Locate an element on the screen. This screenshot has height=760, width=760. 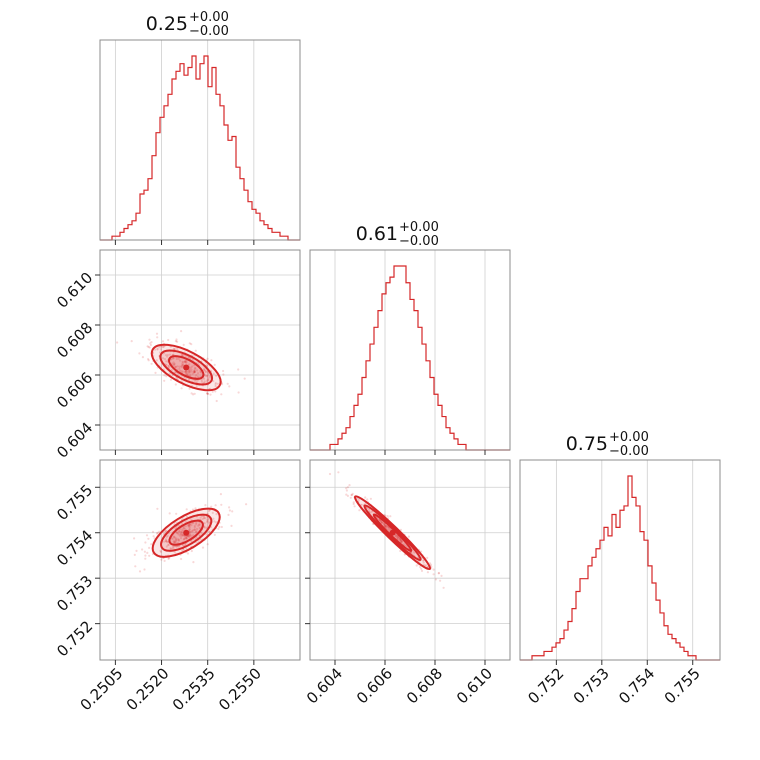
y-tick-label: 0.608 is located at coordinates (74, 340).